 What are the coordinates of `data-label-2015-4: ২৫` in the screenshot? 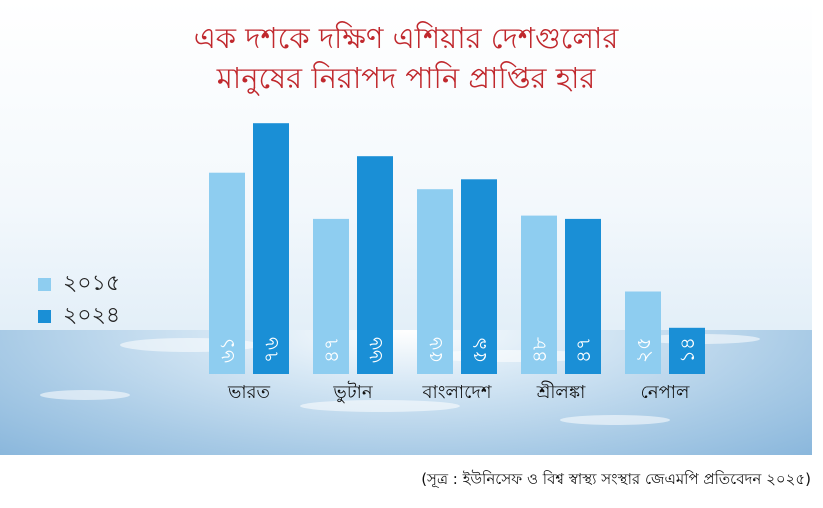 It's located at (643, 350).